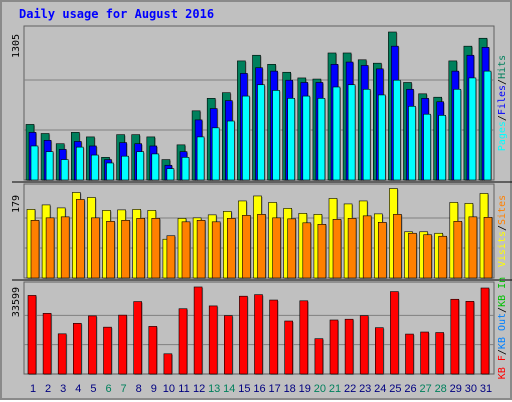 Image resolution: width=512 pixels, height=402 pixels. I want to click on day-label: 24, so click(380, 389).